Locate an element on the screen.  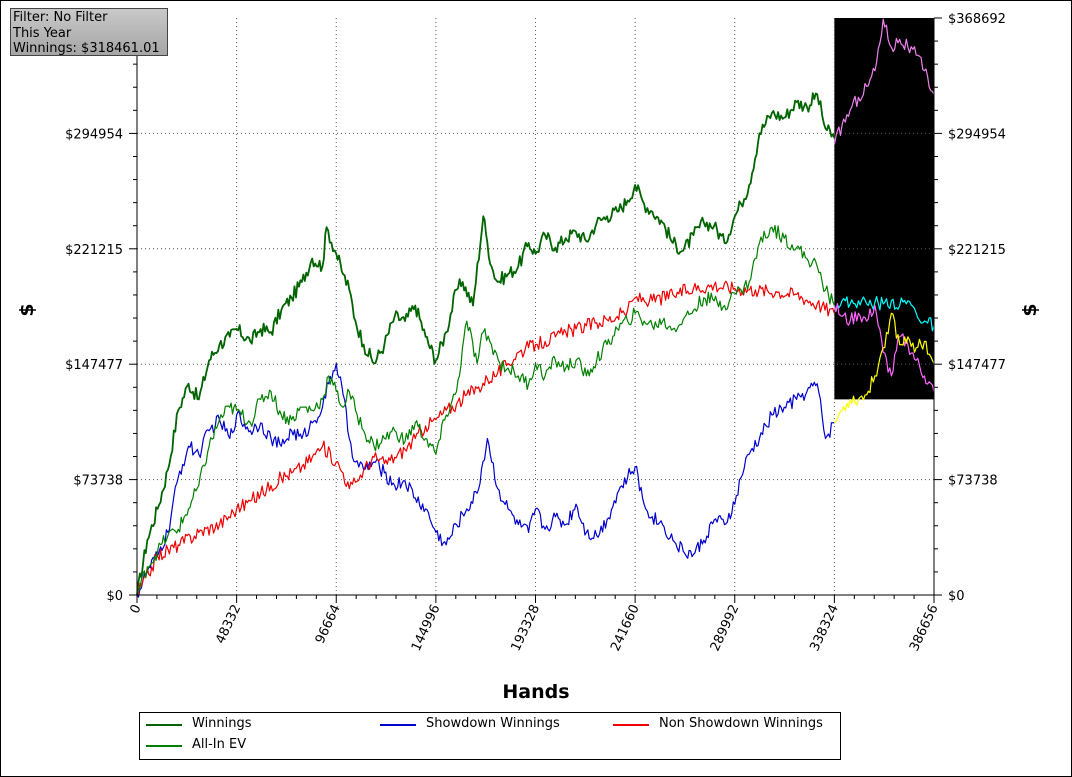
y-axis-title-left: $ is located at coordinates (27, 309).